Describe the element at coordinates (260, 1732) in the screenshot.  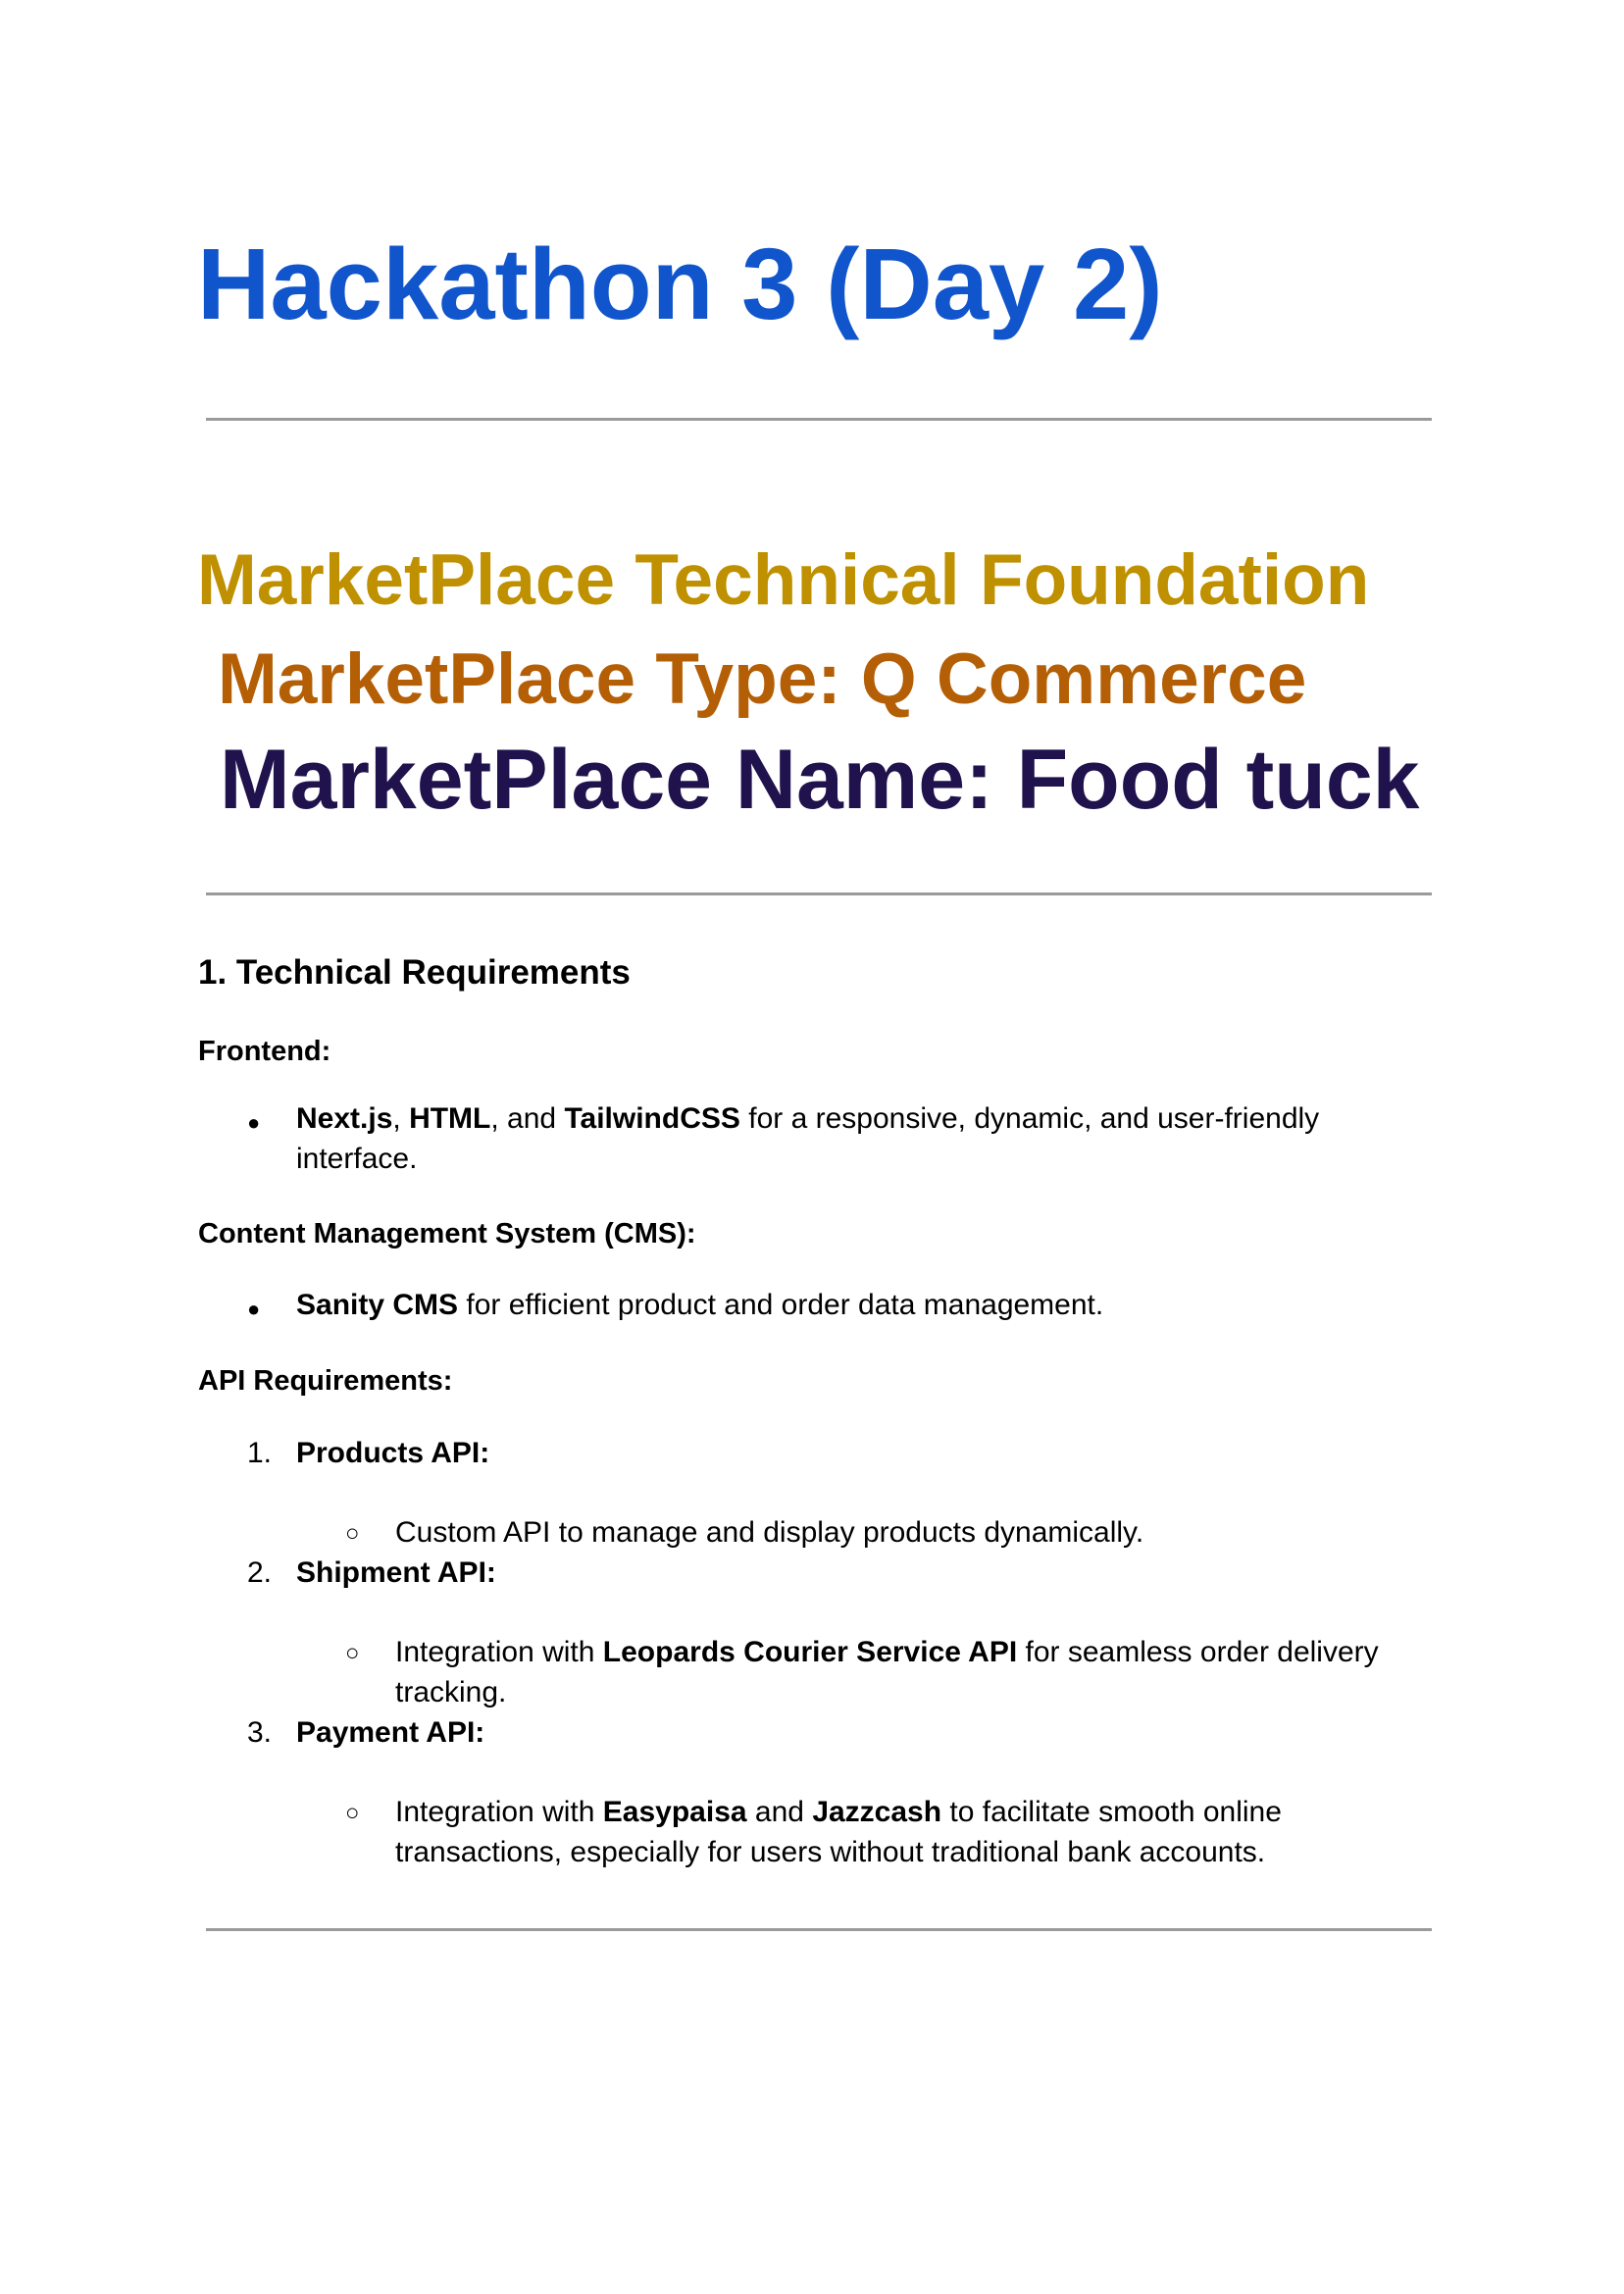
I see `list-number: 3.` at that location.